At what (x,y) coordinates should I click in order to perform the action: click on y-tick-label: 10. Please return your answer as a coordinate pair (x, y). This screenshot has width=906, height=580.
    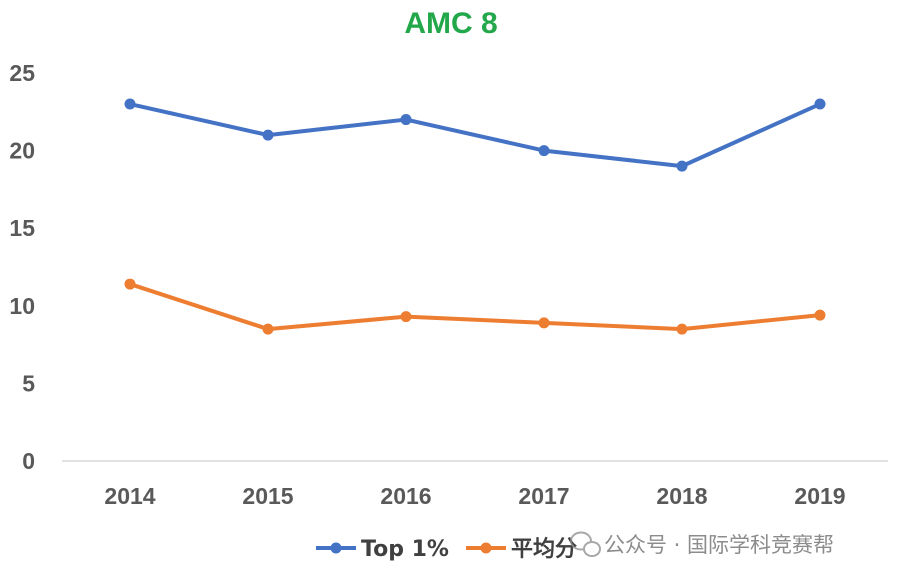
    Looking at the image, I should click on (22, 306).